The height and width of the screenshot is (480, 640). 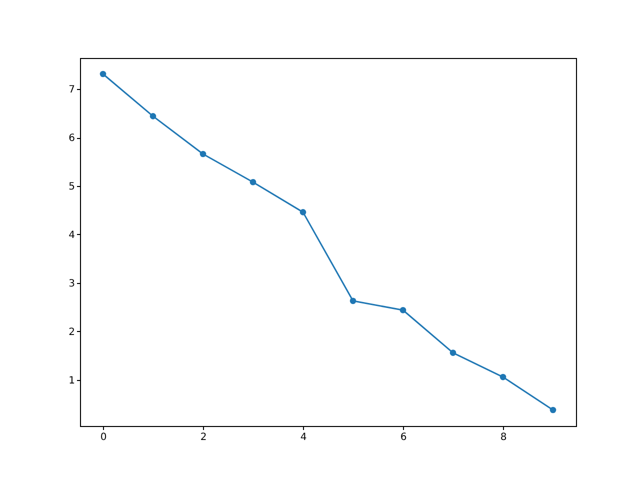 I want to click on y-tick-label: 1, so click(x=71, y=380).